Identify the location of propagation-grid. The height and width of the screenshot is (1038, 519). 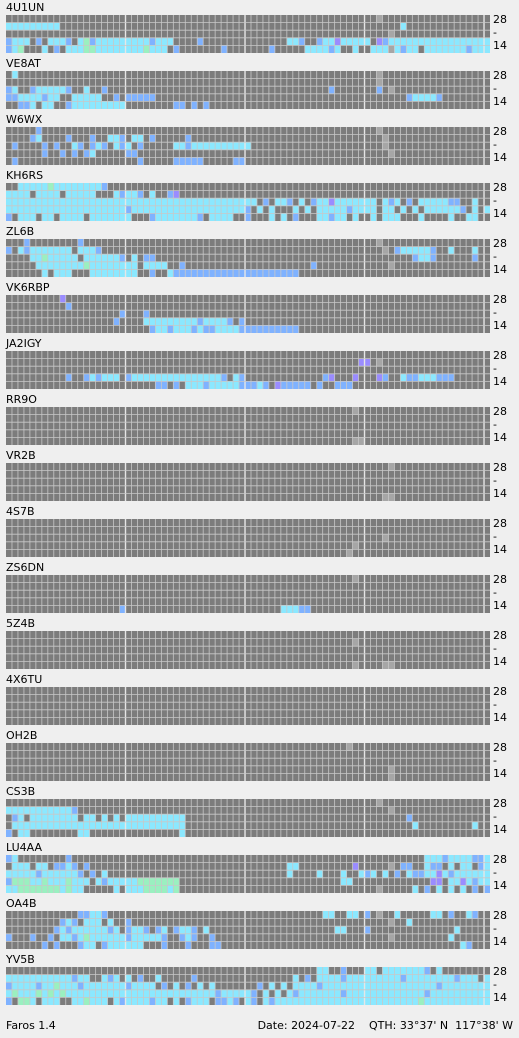
(248, 818).